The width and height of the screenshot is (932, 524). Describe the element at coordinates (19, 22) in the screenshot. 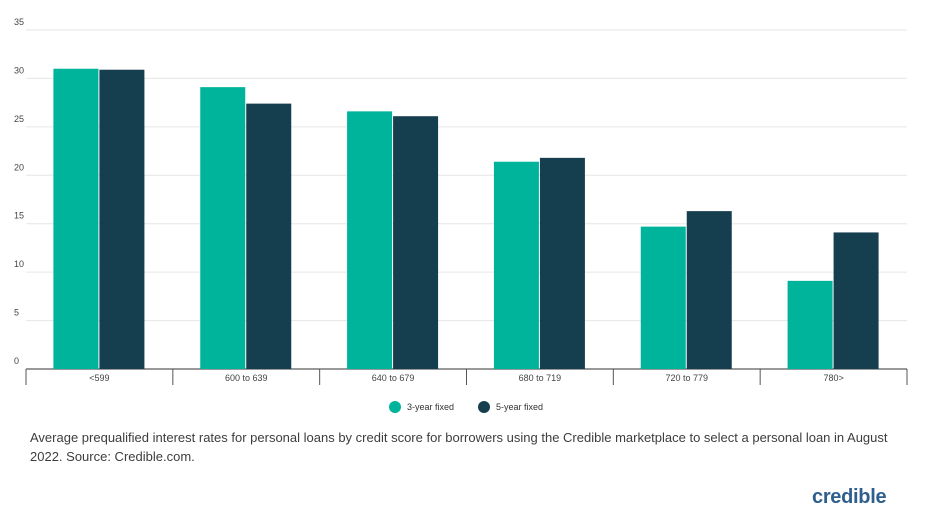

I see `y-tick-label-35: 35` at that location.